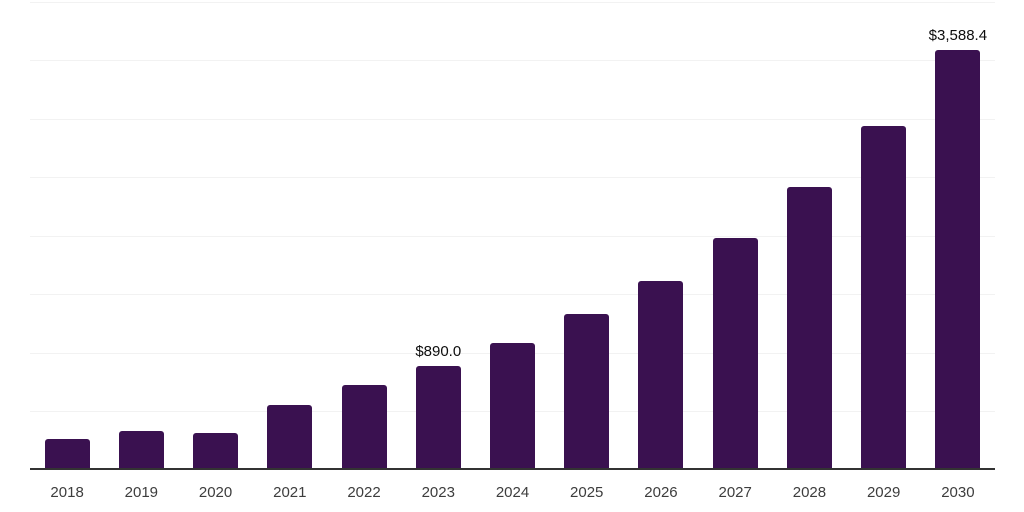 Image resolution: width=1024 pixels, height=512 pixels. Describe the element at coordinates (364, 427) in the screenshot. I see `bar-2022` at that location.